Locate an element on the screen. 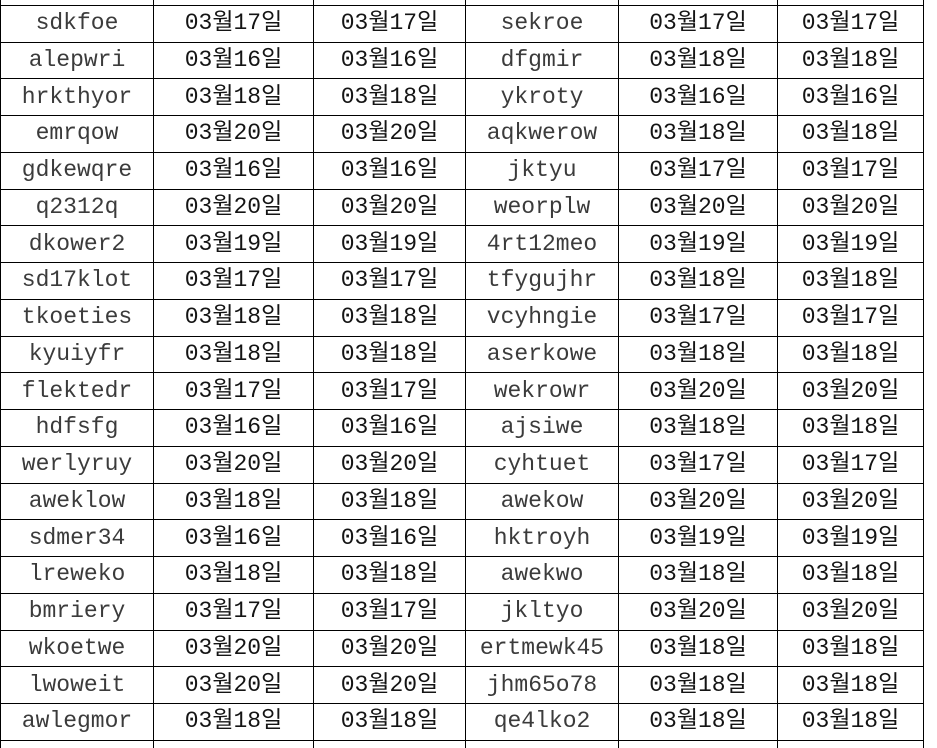 This screenshot has width=937, height=748. cell-name: jktyu is located at coordinates (542, 170).